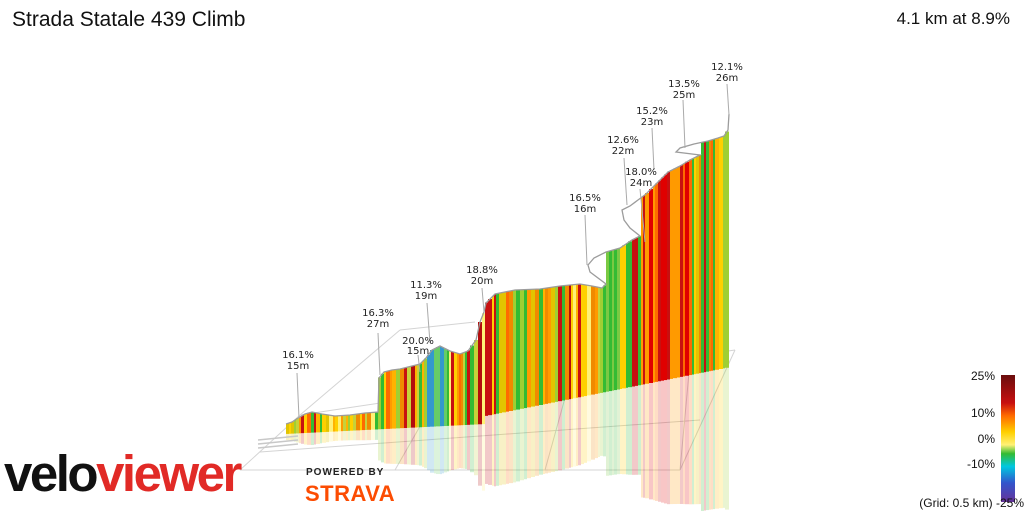 This screenshot has width=1024, height=512. What do you see at coordinates (426, 285) in the screenshot?
I see `segment-3-gradient: 11.3%` at bounding box center [426, 285].